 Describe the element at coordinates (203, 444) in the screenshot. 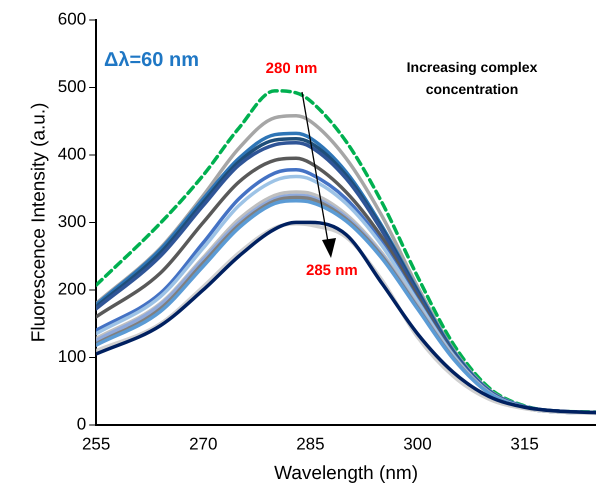

I see `x-tick-label: 270` at that location.